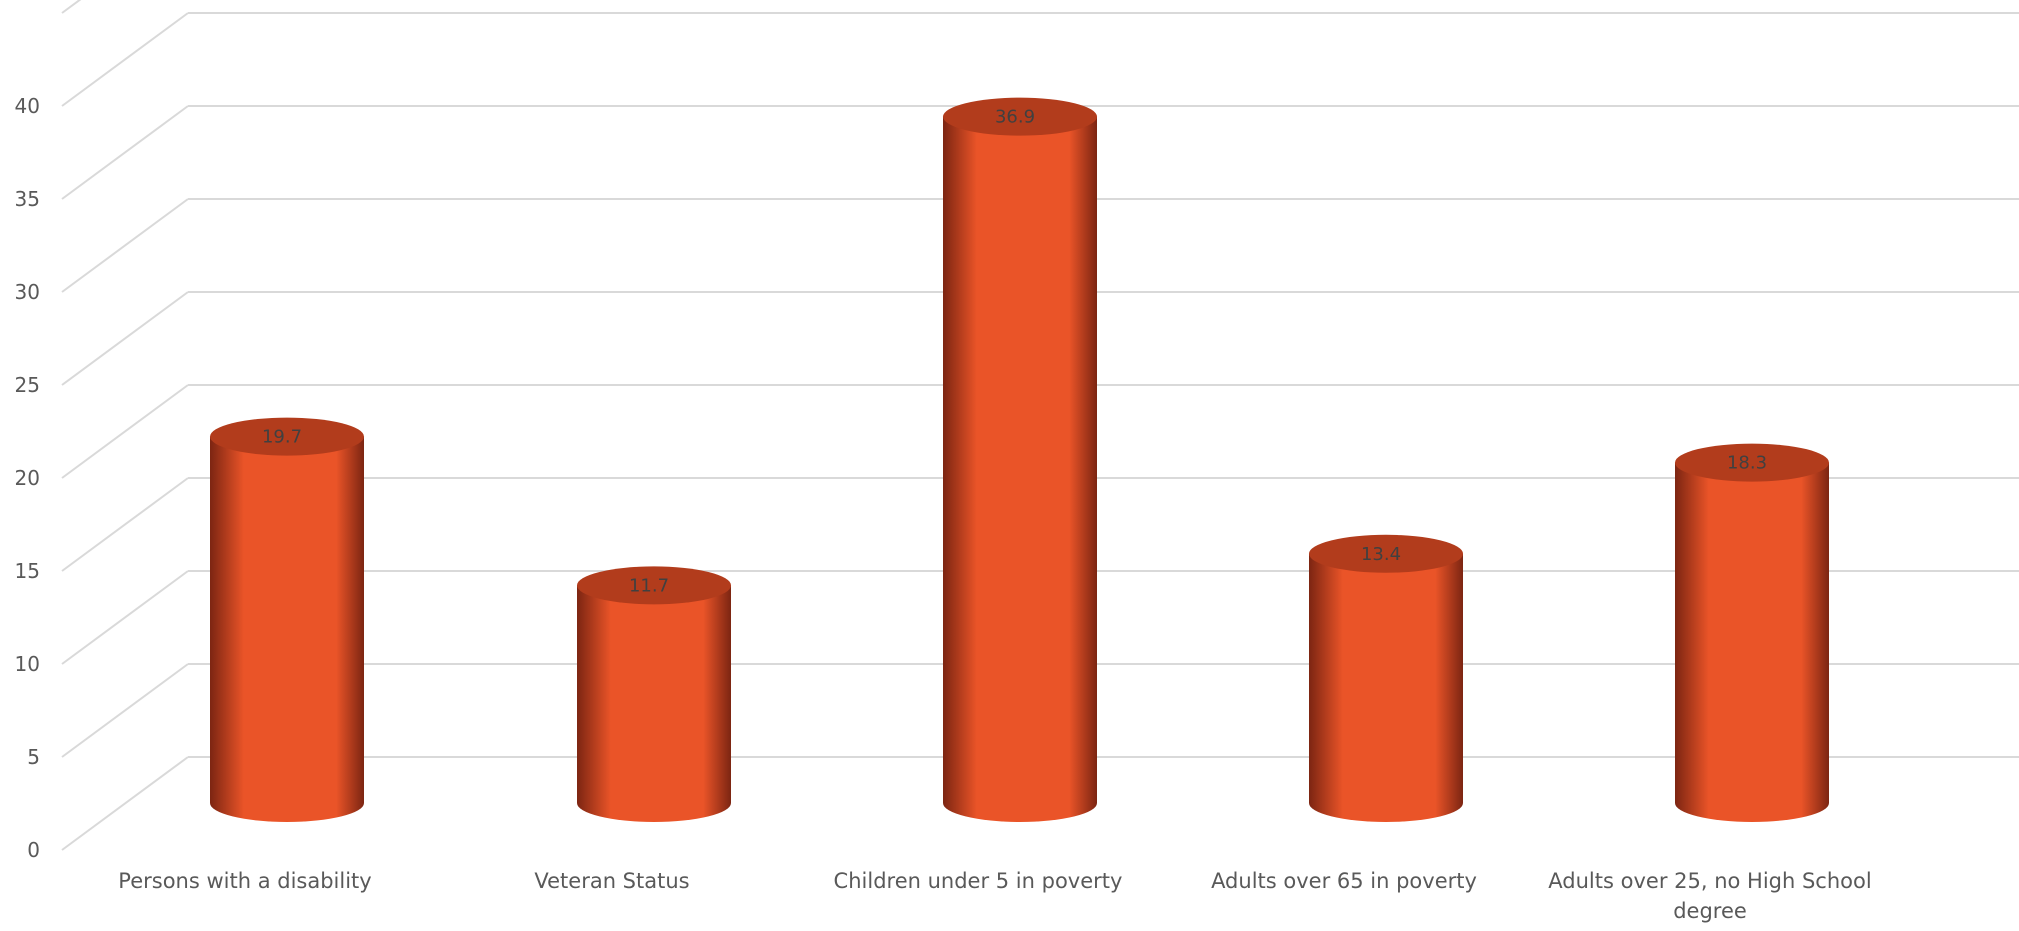 The width and height of the screenshot is (2019, 931). Describe the element at coordinates (1710, 911) in the screenshot. I see `category-label: degree` at that location.